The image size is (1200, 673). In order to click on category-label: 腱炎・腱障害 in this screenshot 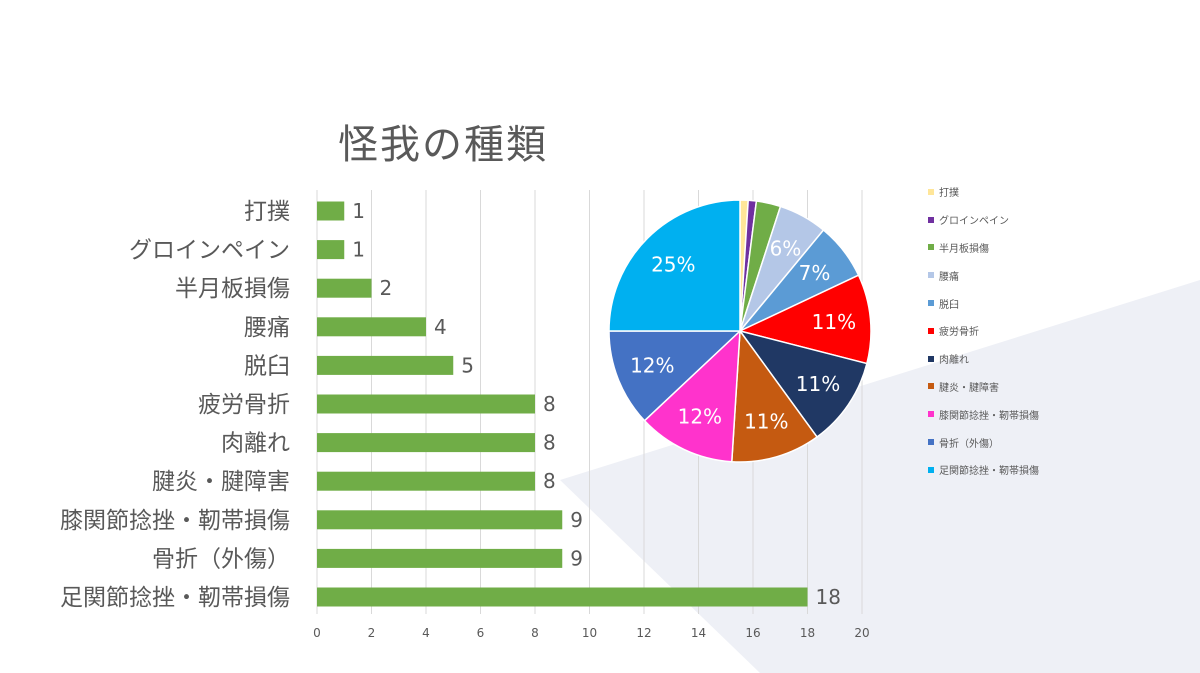, I will do `click(221, 482)`.